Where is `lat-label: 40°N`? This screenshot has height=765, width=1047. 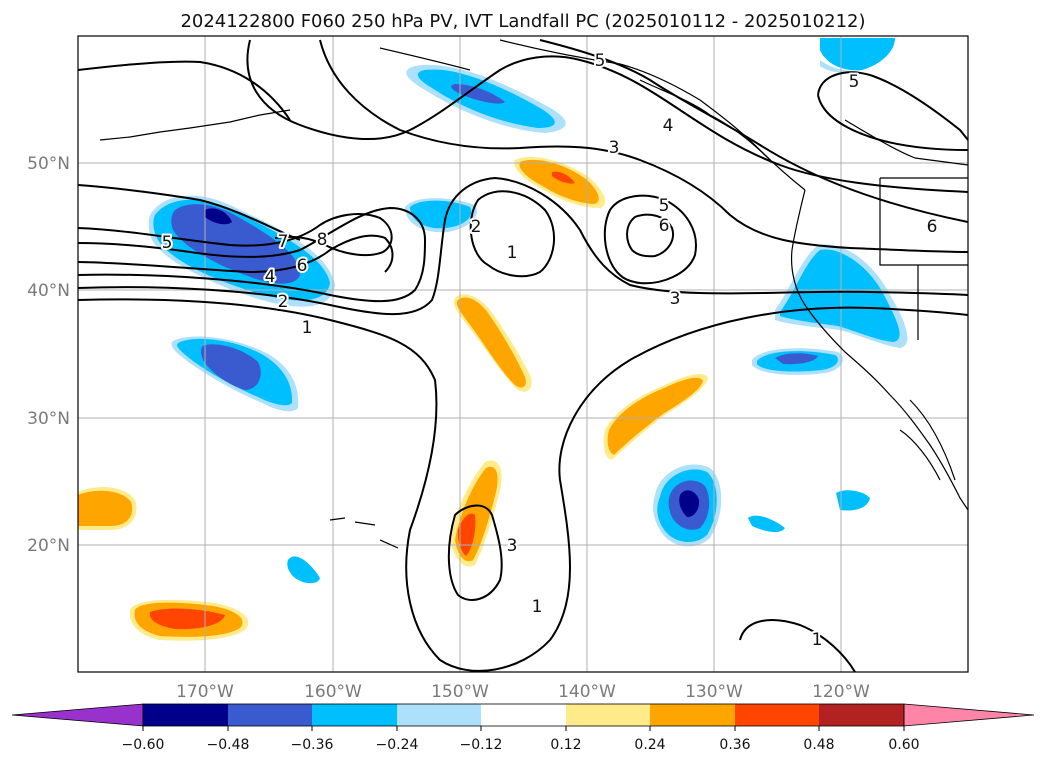 lat-label: 40°N is located at coordinates (48, 291).